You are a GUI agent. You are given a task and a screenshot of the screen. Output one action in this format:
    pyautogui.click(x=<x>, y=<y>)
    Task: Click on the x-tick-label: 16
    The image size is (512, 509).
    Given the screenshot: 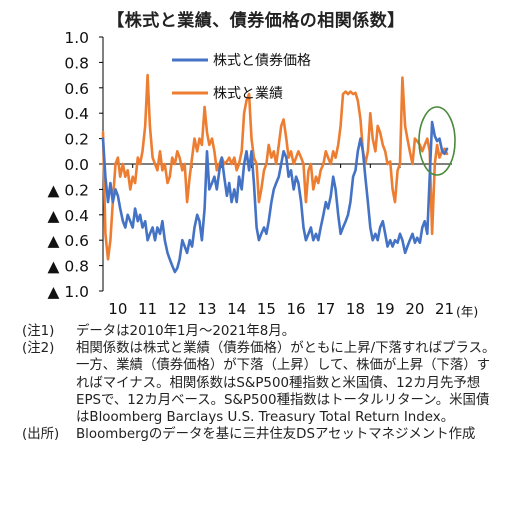 What is the action you would take?
    pyautogui.click(x=296, y=309)
    